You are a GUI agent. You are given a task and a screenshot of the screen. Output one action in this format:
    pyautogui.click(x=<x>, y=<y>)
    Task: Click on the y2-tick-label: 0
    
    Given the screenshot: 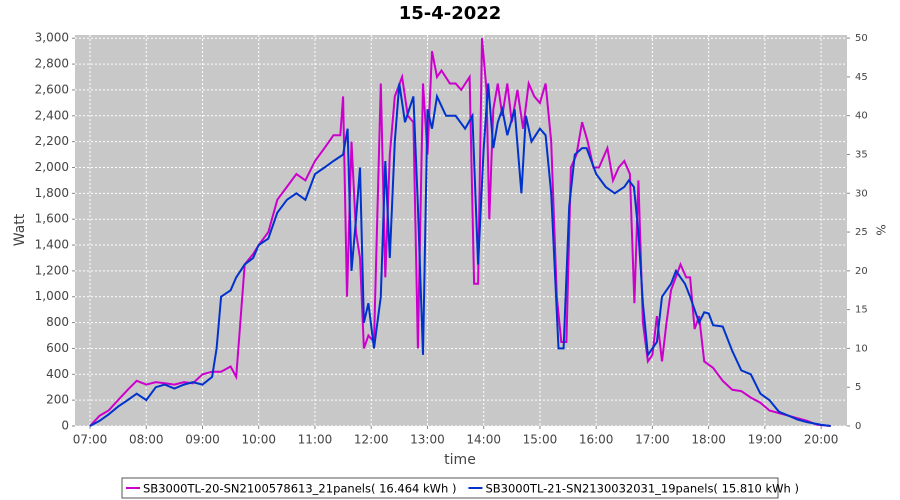 What is the action you would take?
    pyautogui.click(x=858, y=426)
    